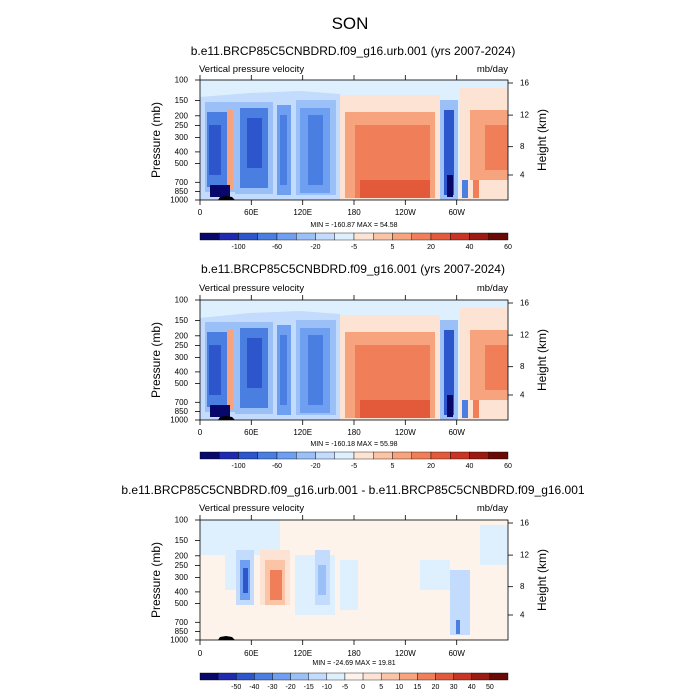 This screenshot has width=700, height=700. I want to click on ytick-right: 12, so click(518, 335).